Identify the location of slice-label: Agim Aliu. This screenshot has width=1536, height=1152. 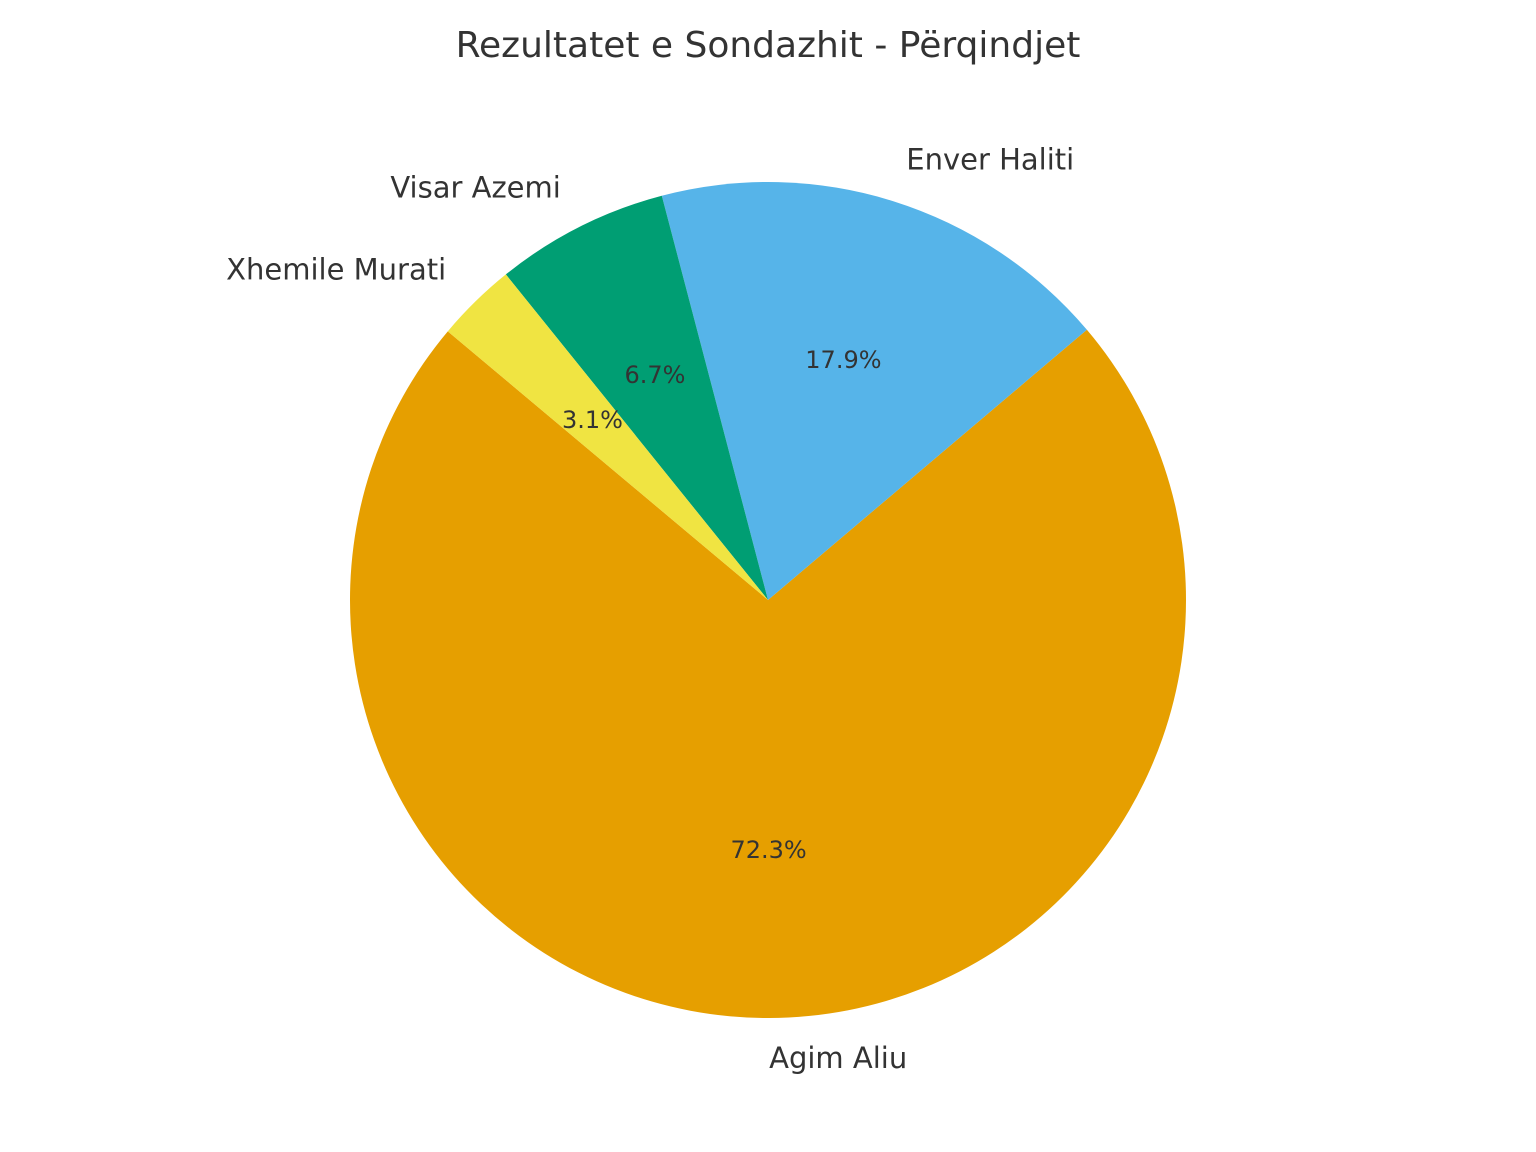
(838, 1058).